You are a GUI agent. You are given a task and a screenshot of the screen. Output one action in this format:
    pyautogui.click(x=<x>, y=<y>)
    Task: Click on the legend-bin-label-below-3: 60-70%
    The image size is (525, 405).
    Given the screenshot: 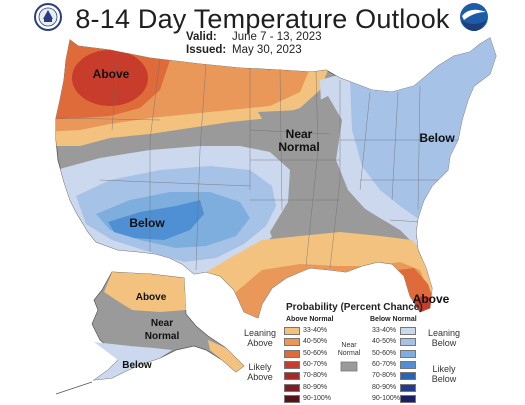 What is the action you would take?
    pyautogui.click(x=384, y=364)
    